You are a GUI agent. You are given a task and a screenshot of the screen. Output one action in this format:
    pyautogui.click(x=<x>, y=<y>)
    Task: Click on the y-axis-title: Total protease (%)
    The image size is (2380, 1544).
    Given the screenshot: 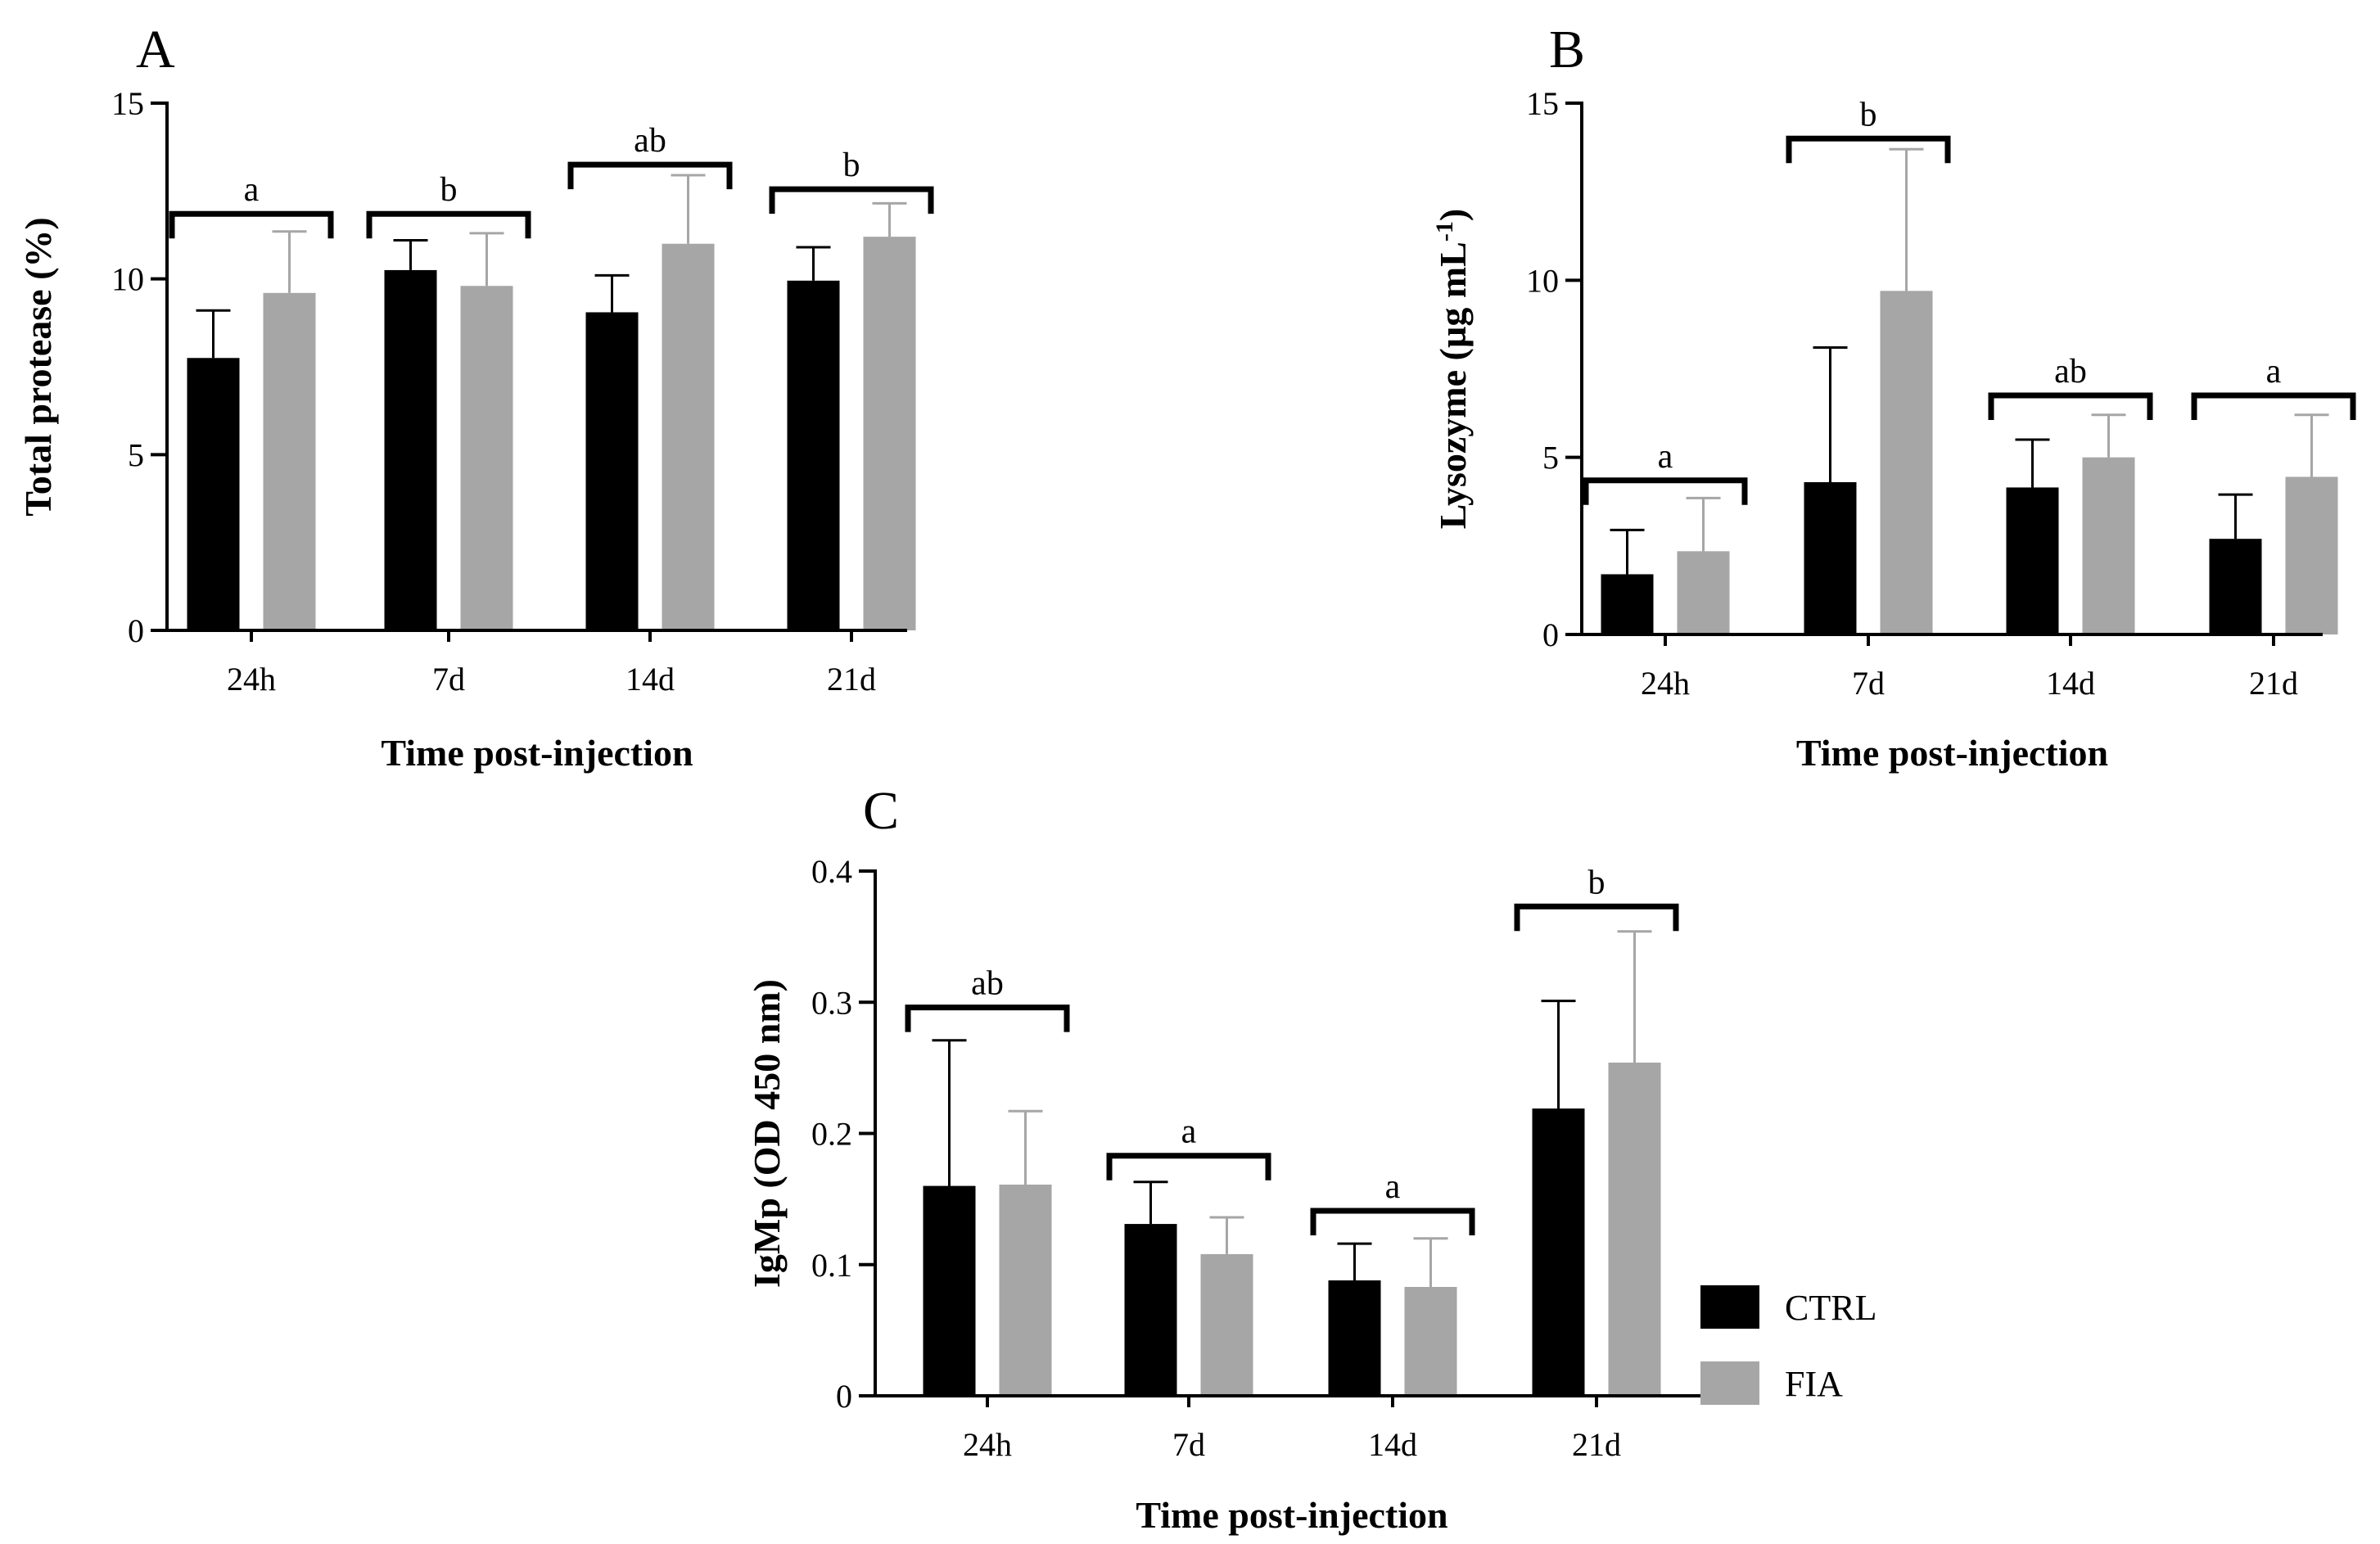 What is the action you would take?
    pyautogui.click(x=38, y=366)
    